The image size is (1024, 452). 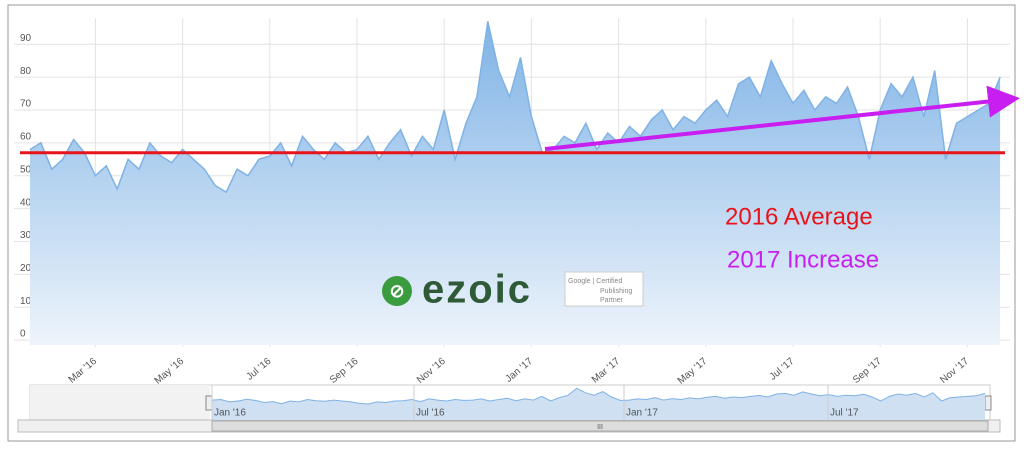 What do you see at coordinates (26, 235) in the screenshot?
I see `y-tick-label: 30` at bounding box center [26, 235].